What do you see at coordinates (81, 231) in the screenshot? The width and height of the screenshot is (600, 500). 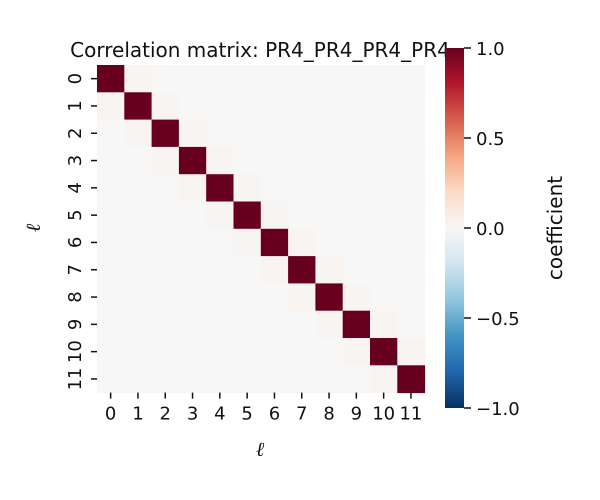 I see `y-axis-ticks: 0 1 2 3 4 5 6 7 8 9 10 11` at bounding box center [81, 231].